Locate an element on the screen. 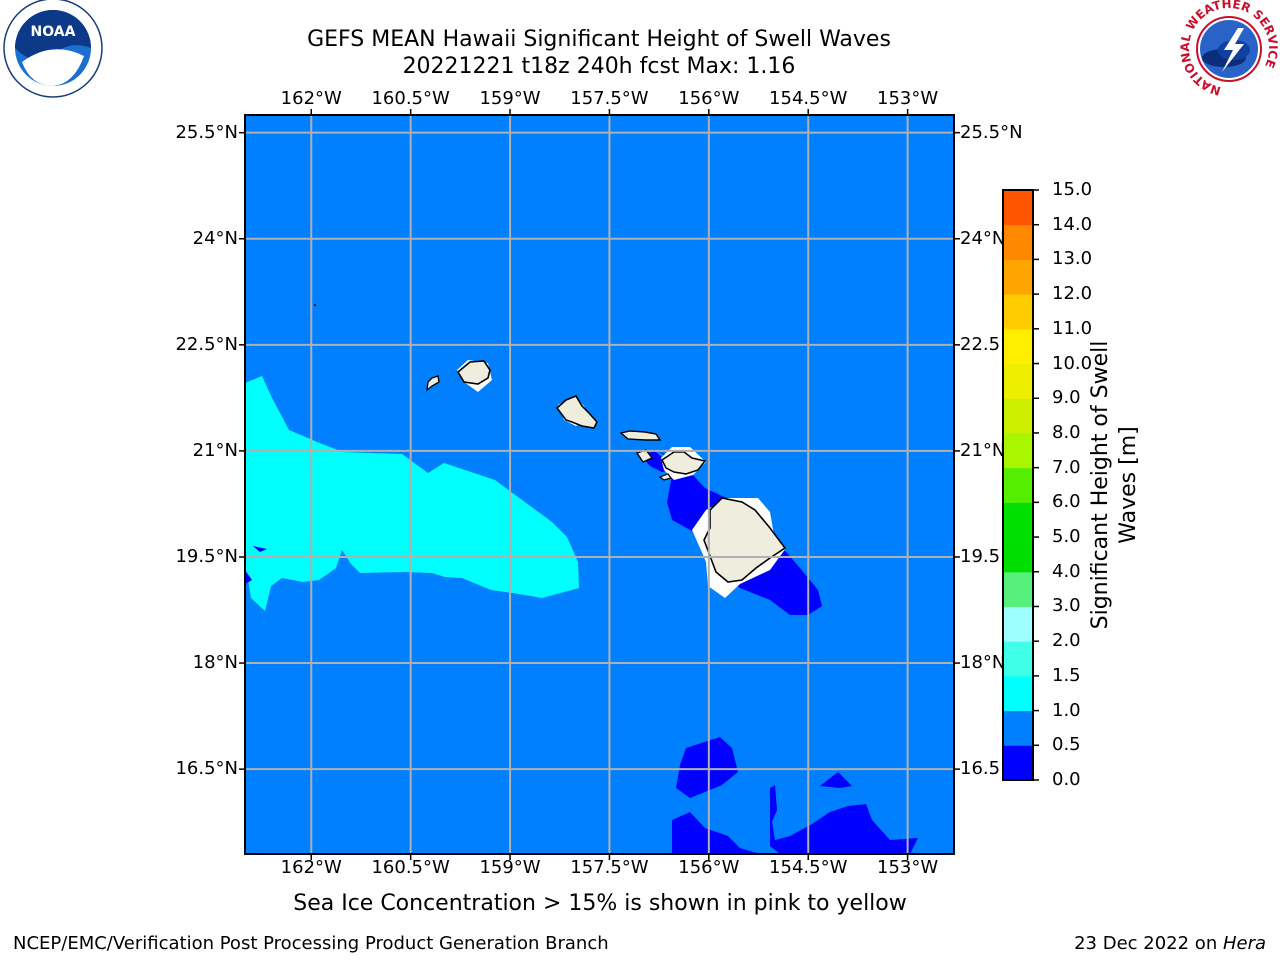 The image size is (1280, 960). colorbar-tick-label: 15.0 is located at coordinates (1072, 189).